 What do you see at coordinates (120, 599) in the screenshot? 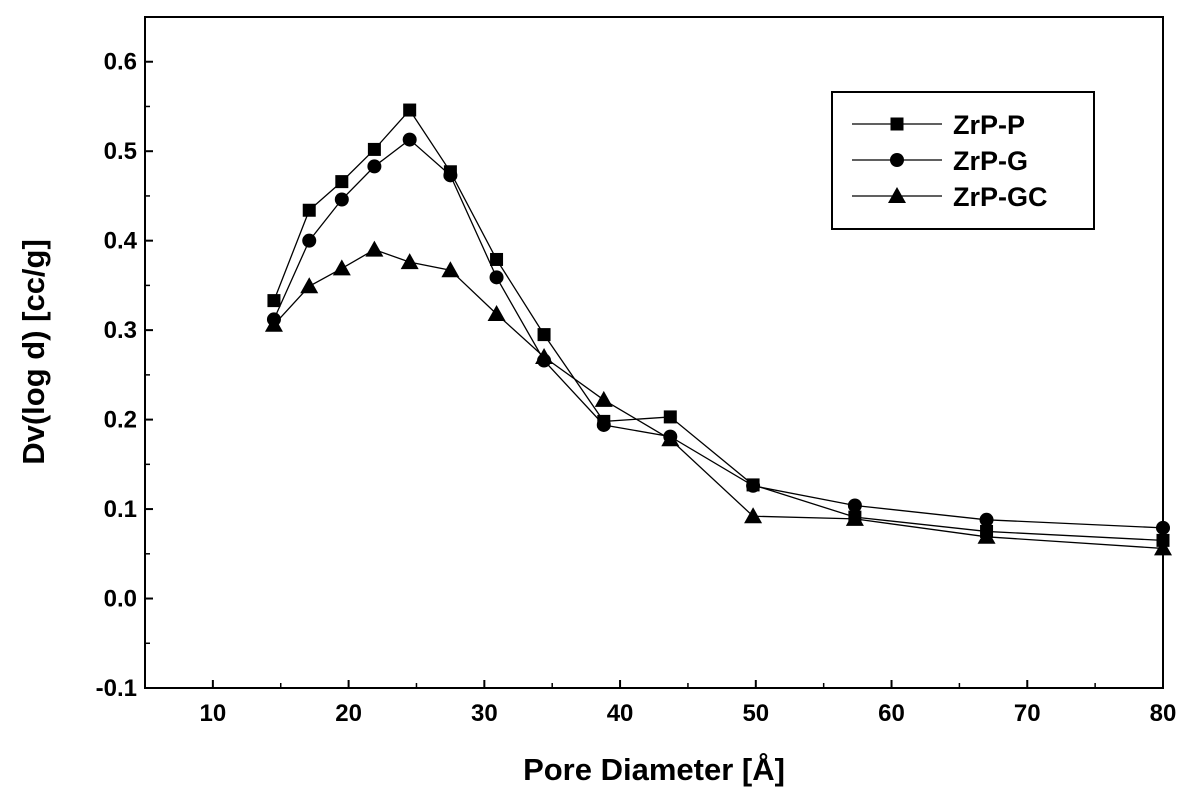
I see `y-tick-label: 0.0` at bounding box center [120, 599].